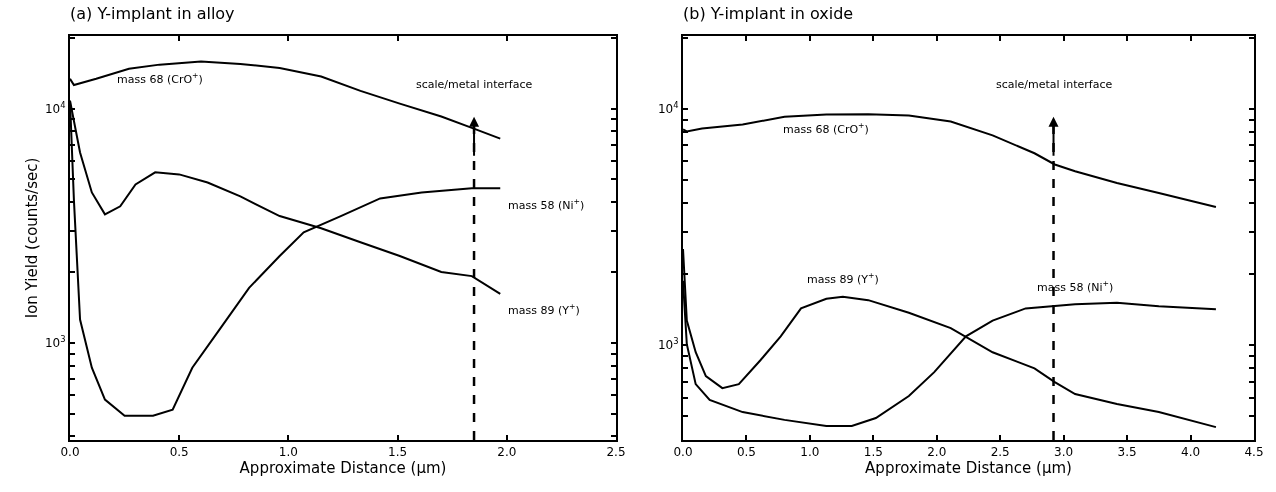 Image resolution: width=1276 pixels, height=492 pixels. I want to click on x-tick-label: 3.0, so click(1064, 452).